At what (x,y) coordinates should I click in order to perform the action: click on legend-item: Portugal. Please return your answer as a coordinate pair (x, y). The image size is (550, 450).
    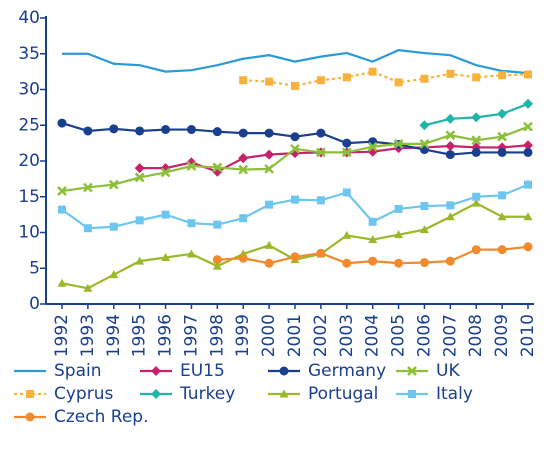
    Looking at the image, I should click on (323, 394).